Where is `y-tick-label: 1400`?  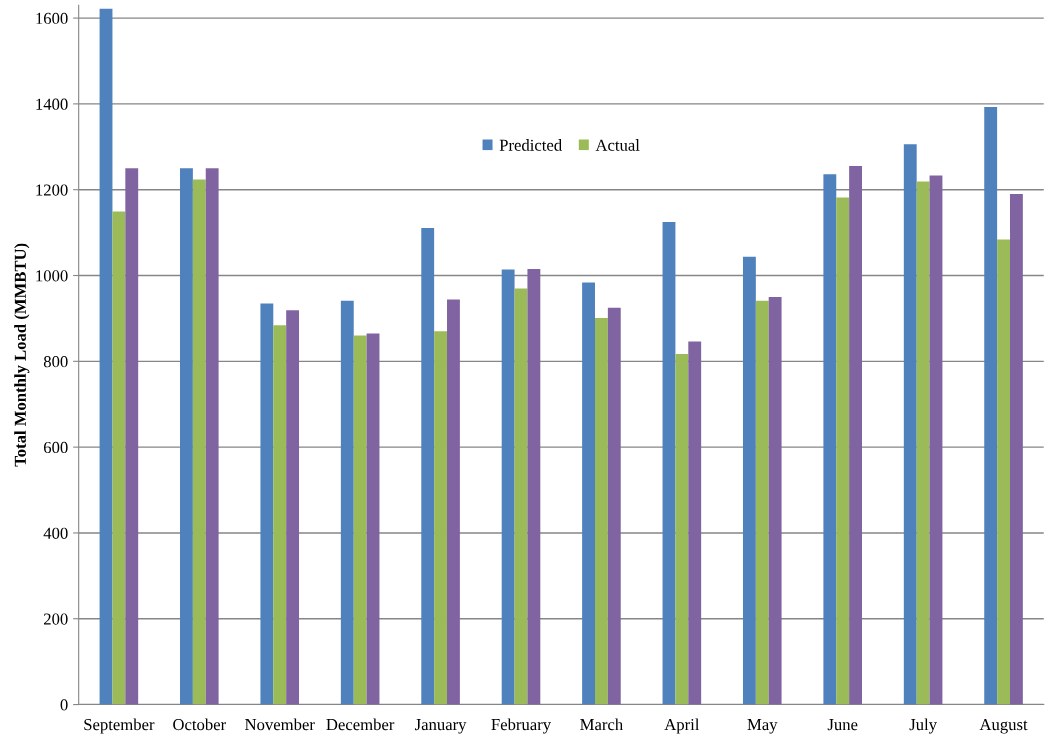 y-tick-label: 1400 is located at coordinates (52, 104).